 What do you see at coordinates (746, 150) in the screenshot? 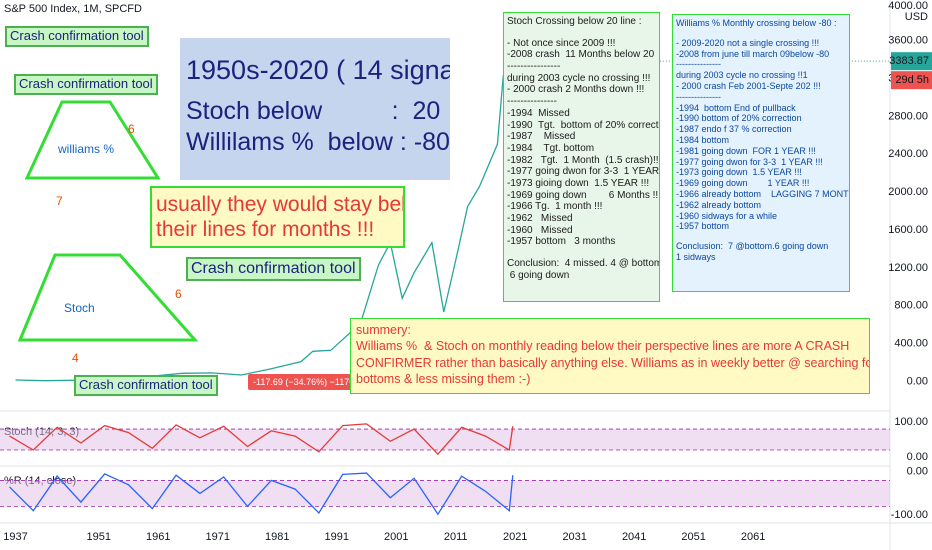
I see `note-line: -1981 going down FOR 1 YEAR !!!` at bounding box center [746, 150].